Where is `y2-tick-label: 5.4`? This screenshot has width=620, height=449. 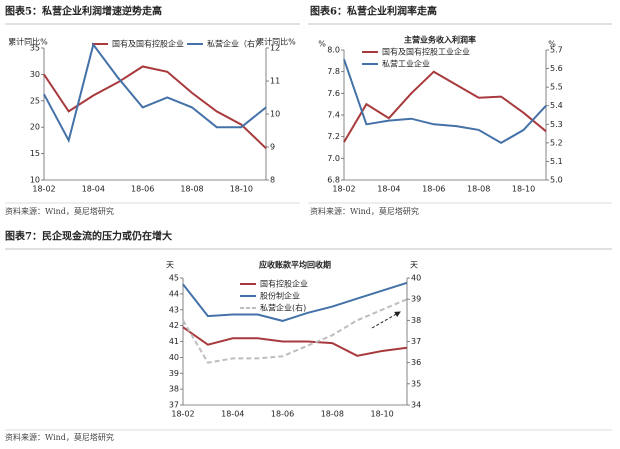 y2-tick-label: 5.4 is located at coordinates (556, 105).